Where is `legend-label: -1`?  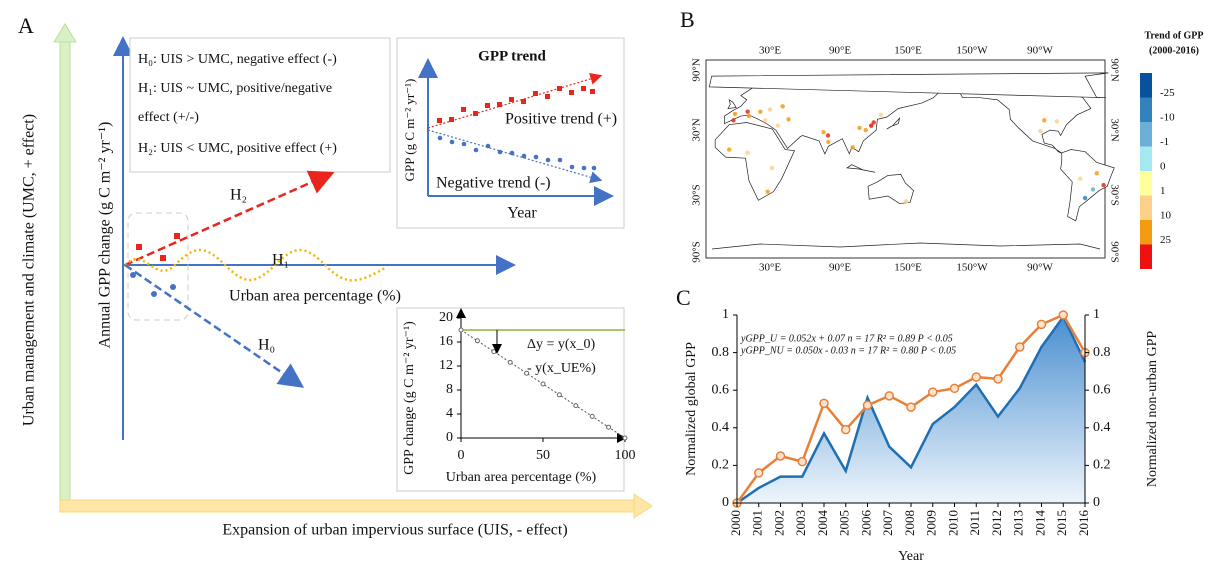
legend-label: -1 is located at coordinates (1164, 142).